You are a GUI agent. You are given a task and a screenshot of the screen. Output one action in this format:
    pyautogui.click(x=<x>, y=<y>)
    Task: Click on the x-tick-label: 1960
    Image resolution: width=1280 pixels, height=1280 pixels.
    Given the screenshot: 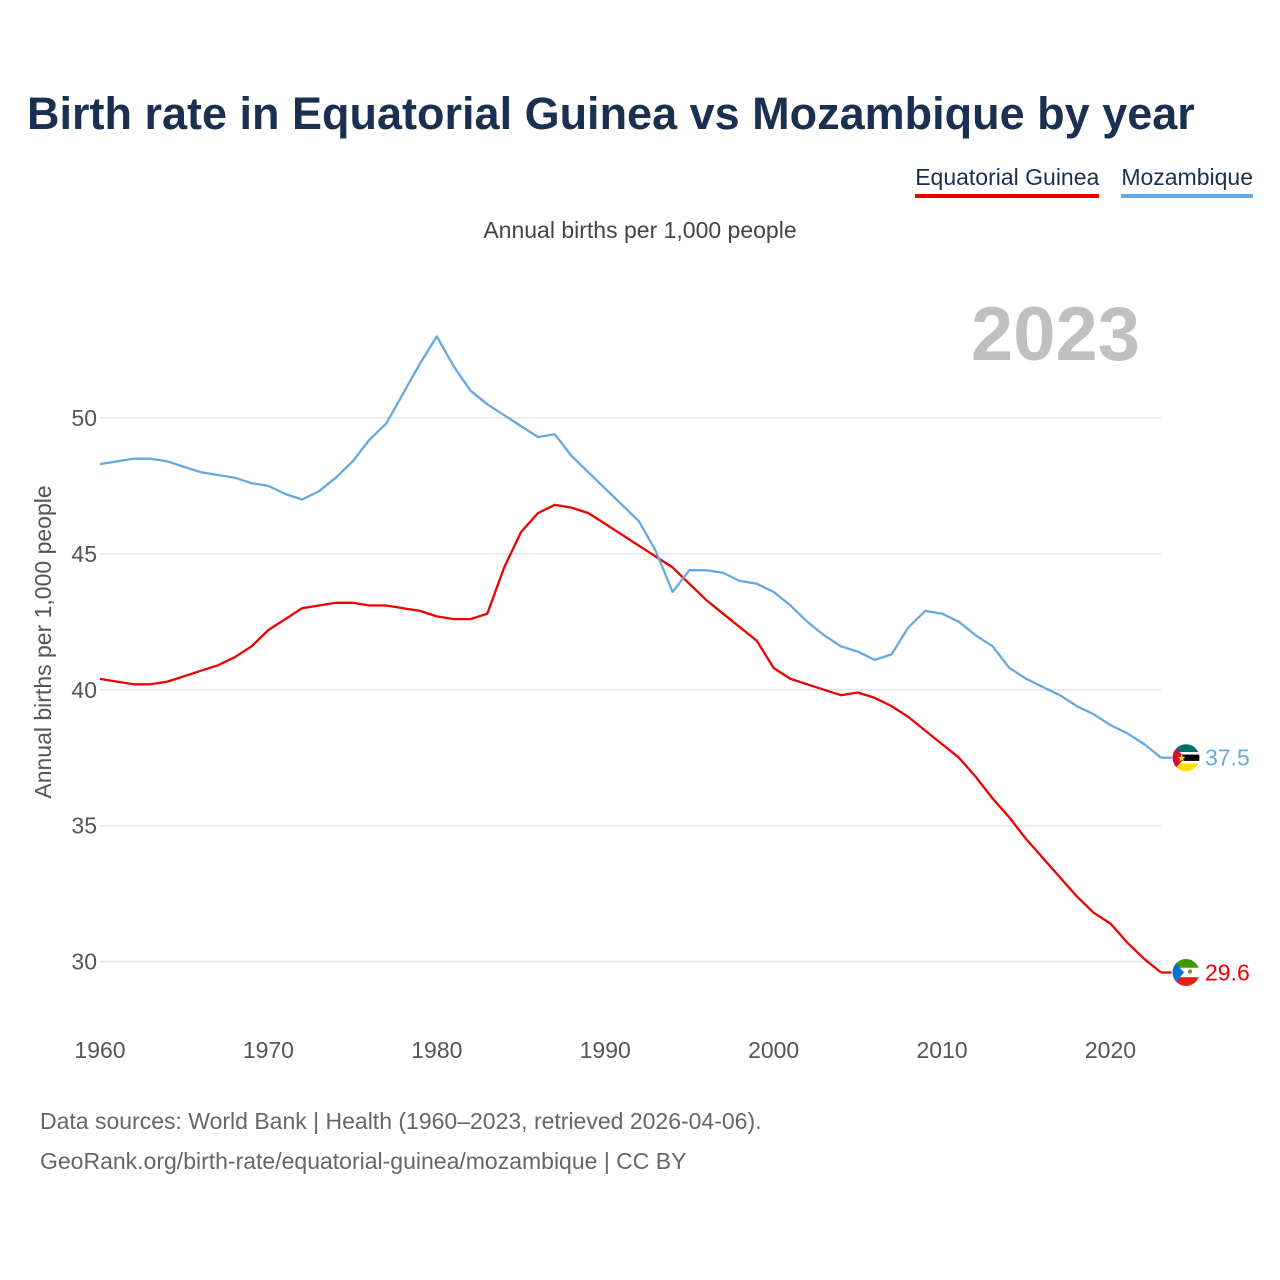 What is the action you would take?
    pyautogui.click(x=99, y=1050)
    